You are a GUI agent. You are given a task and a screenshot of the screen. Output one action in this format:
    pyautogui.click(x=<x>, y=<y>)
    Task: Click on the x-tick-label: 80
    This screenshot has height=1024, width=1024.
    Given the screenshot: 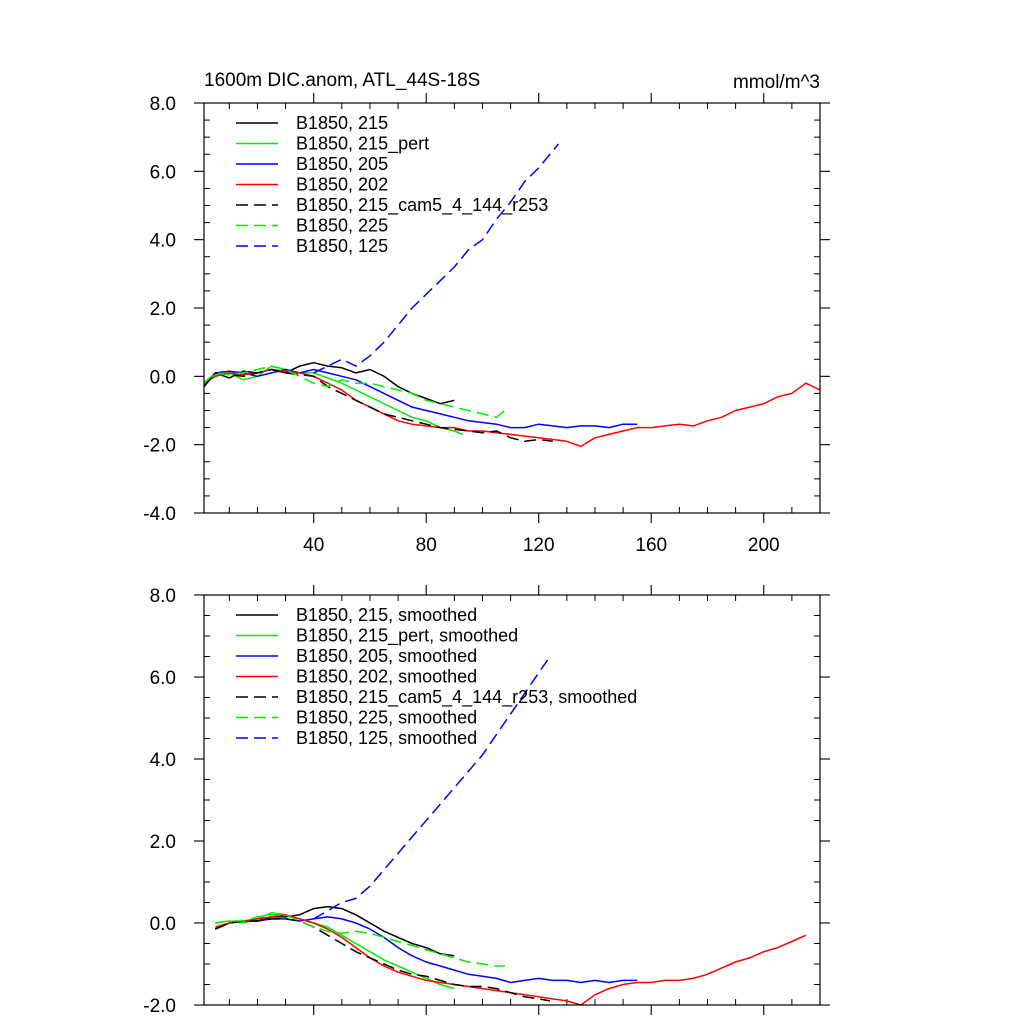 What is the action you would take?
    pyautogui.click(x=426, y=545)
    